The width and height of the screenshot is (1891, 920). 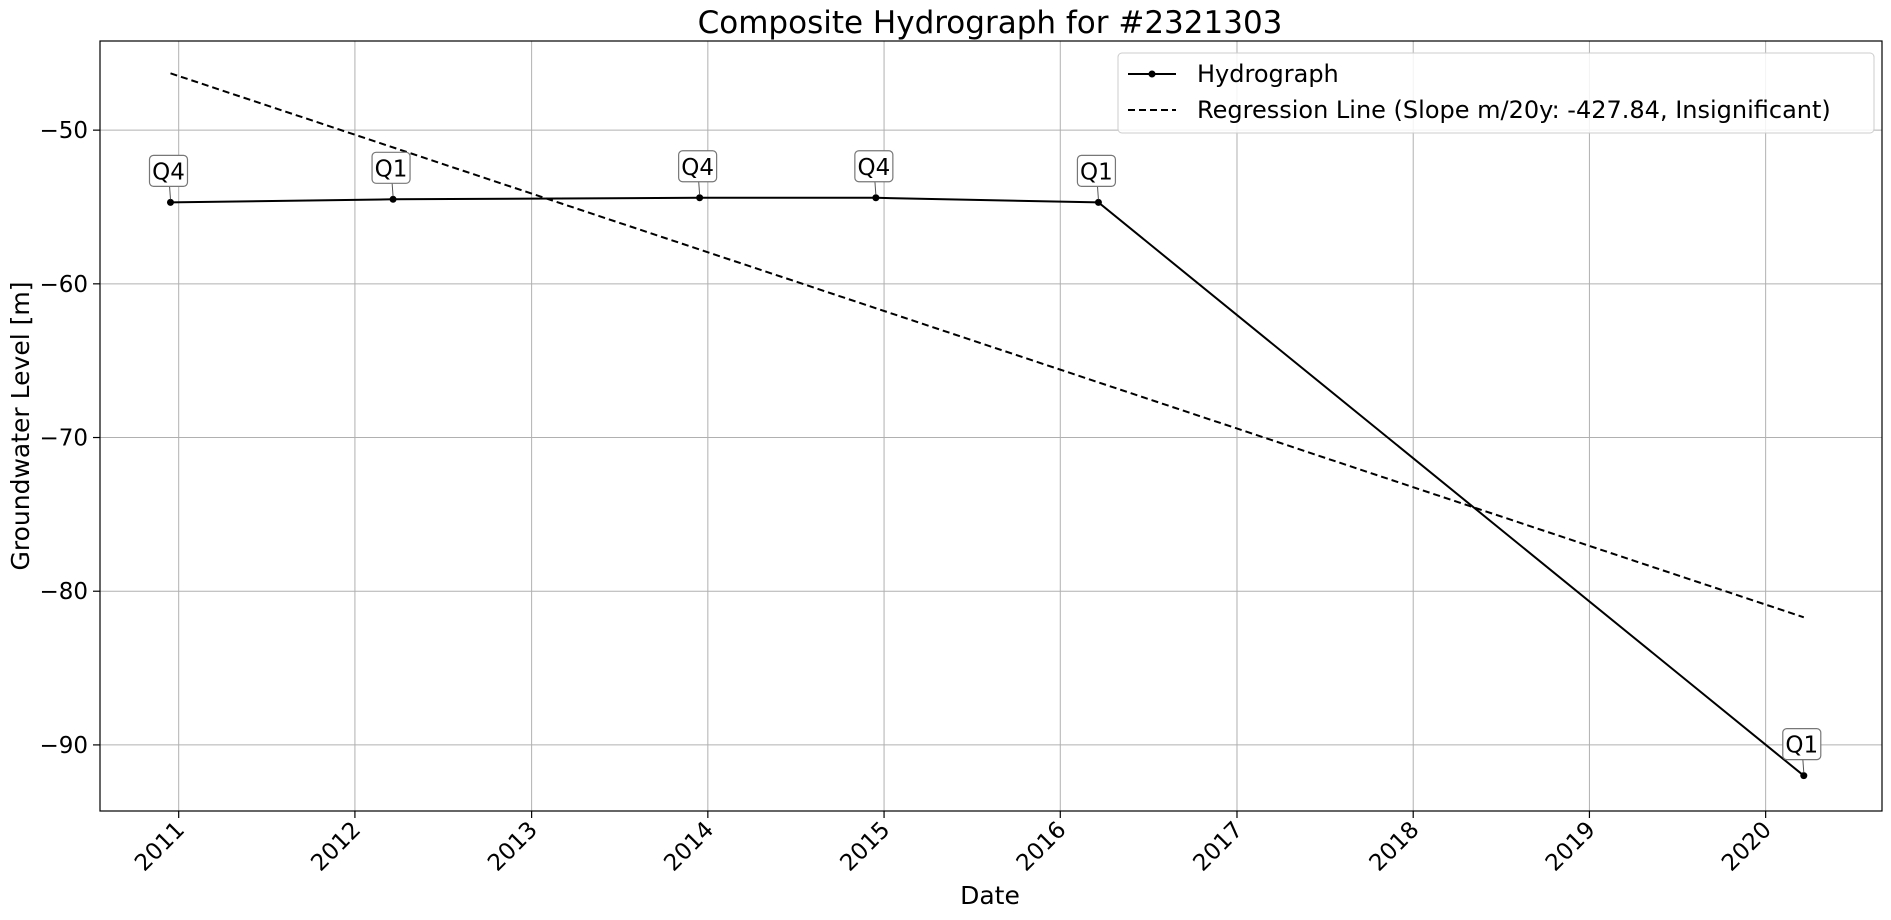 What do you see at coordinates (1042, 847) in the screenshot?
I see `x-tick-label: 2016` at bounding box center [1042, 847].